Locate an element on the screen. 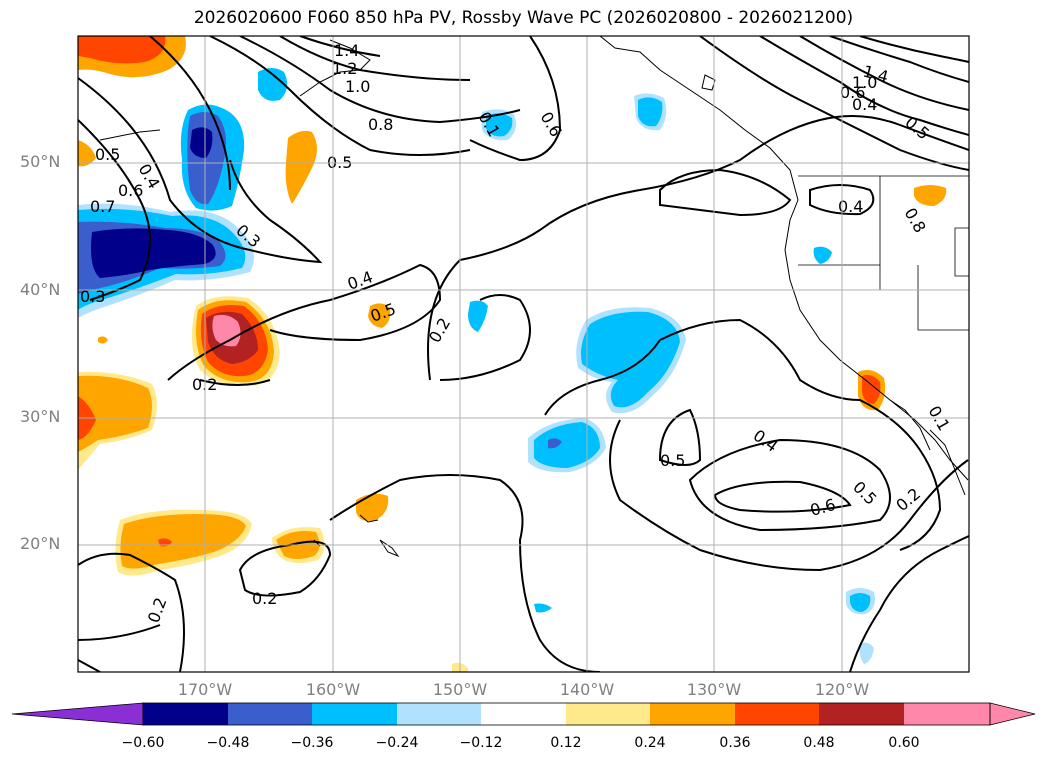  colorbar-tick-label: 0.60 is located at coordinates (904, 743).